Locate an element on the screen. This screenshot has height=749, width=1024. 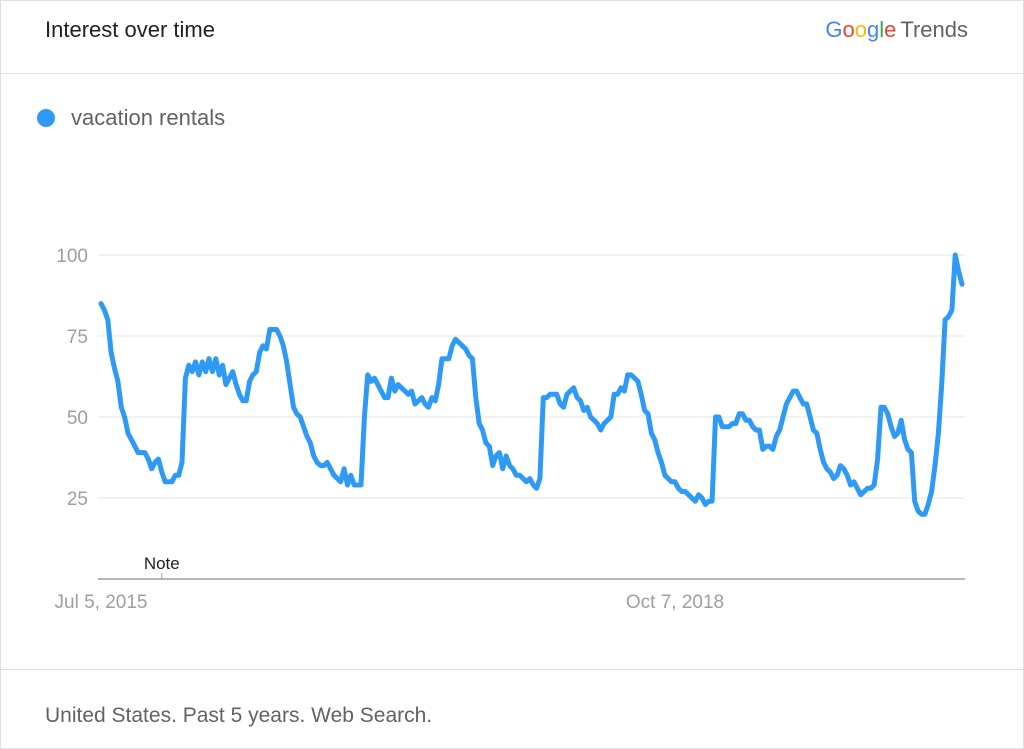
logo-letter: g is located at coordinates (873, 29).